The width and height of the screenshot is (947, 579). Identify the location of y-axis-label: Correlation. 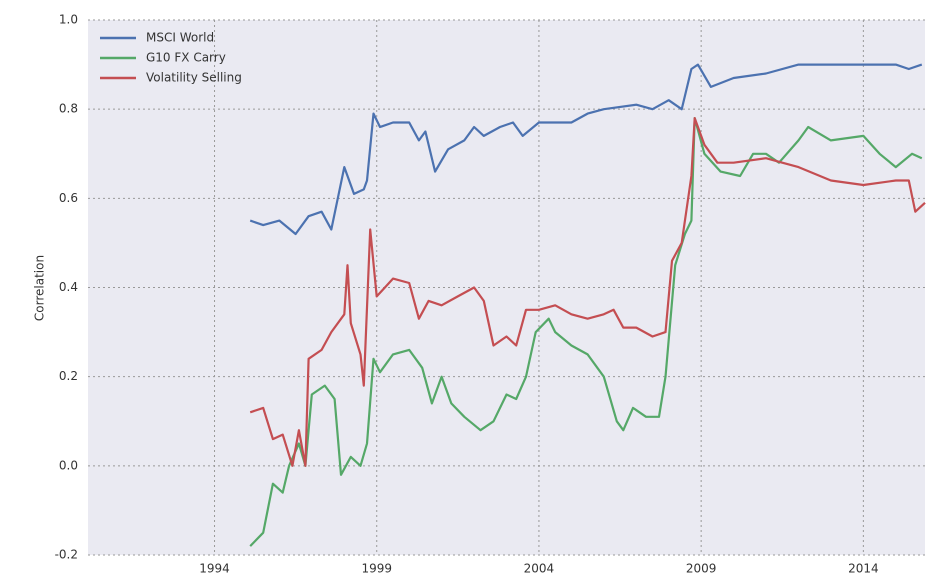
(40, 288).